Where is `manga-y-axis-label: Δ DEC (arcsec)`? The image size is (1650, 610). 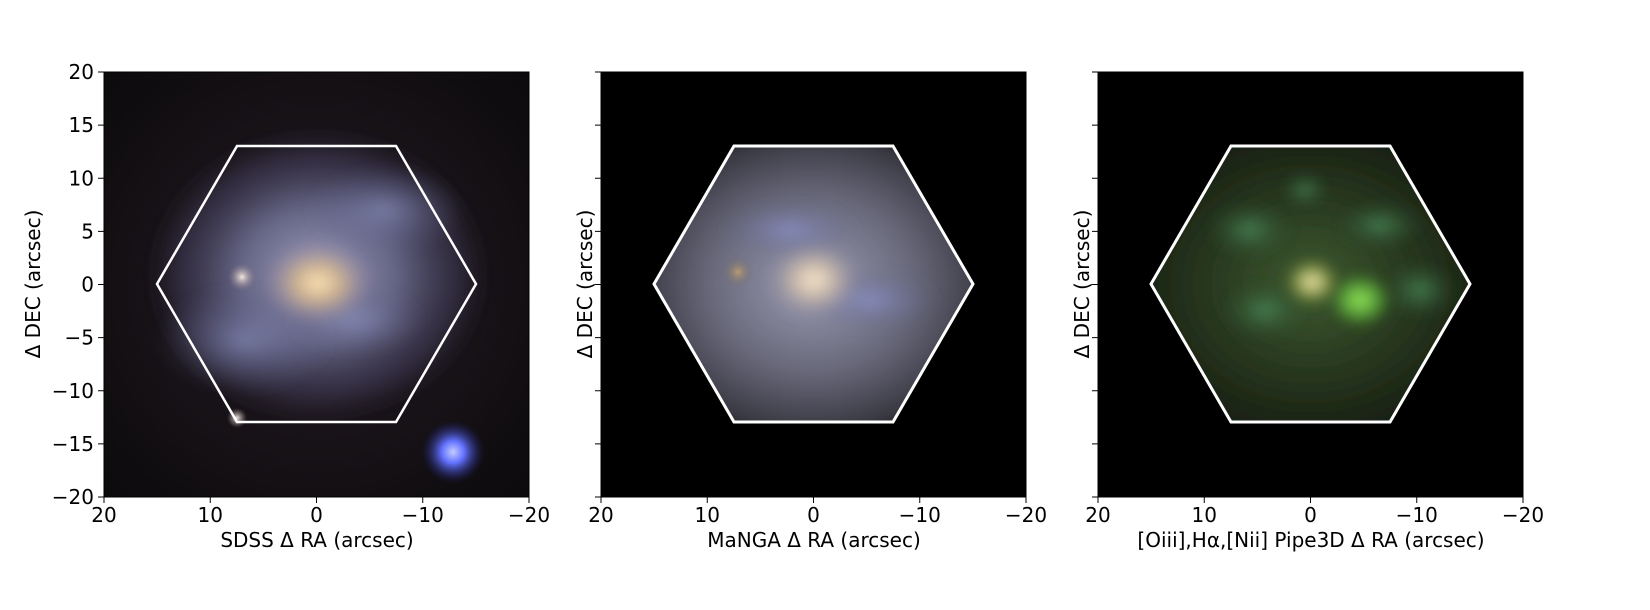
manga-y-axis-label: Δ DEC (arcsec) is located at coordinates (585, 284).